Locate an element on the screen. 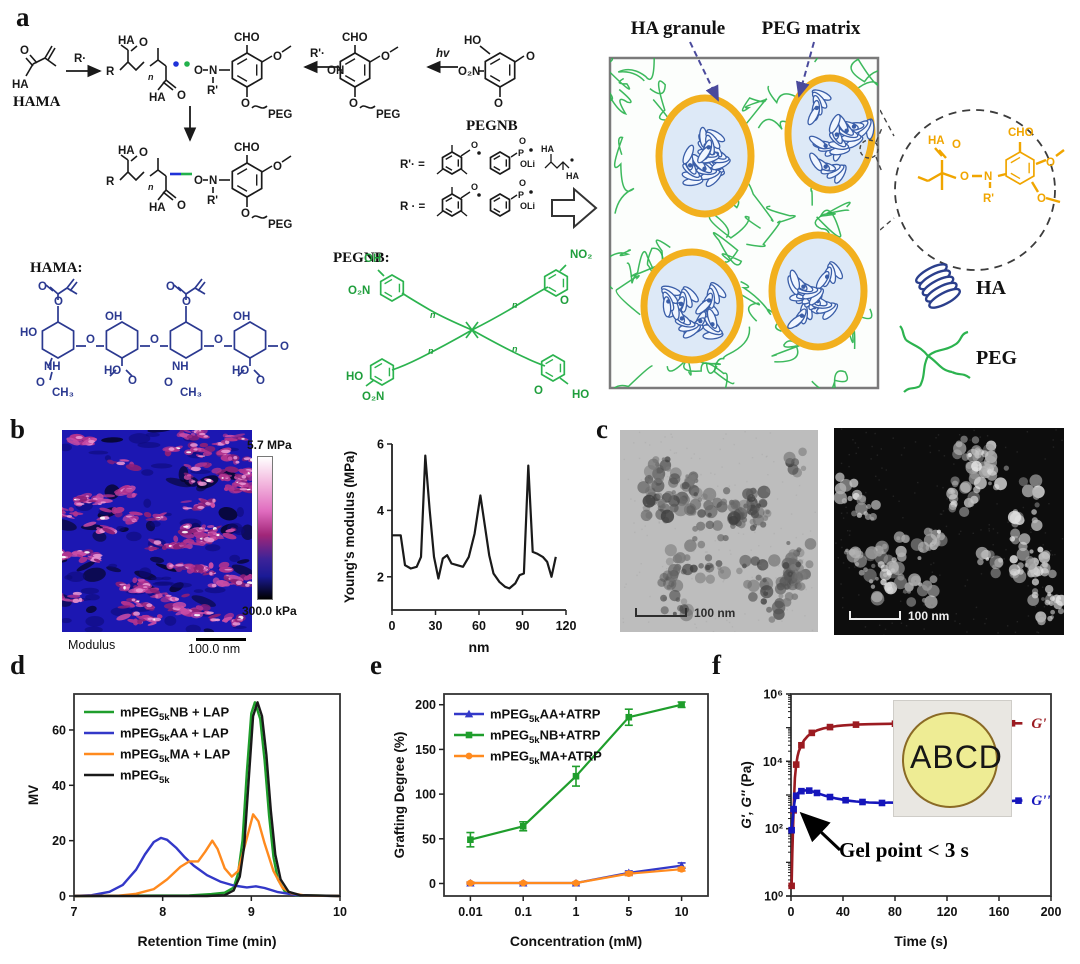 Image resolution: width=1080 pixels, height=964 pixels. atom-cho: CHO is located at coordinates (247, 148).